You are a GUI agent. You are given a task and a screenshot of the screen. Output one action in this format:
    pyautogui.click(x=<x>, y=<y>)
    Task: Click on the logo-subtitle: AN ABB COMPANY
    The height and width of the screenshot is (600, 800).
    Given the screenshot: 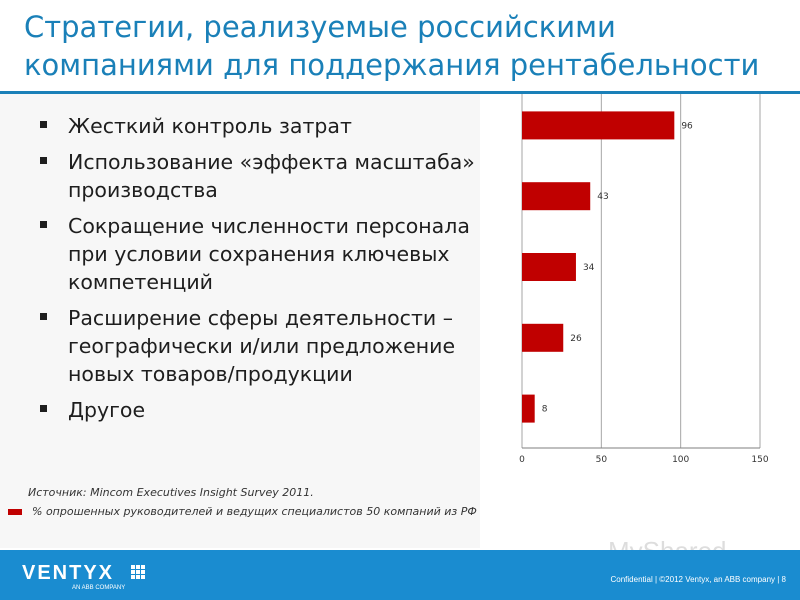 What is the action you would take?
    pyautogui.click(x=99, y=588)
    